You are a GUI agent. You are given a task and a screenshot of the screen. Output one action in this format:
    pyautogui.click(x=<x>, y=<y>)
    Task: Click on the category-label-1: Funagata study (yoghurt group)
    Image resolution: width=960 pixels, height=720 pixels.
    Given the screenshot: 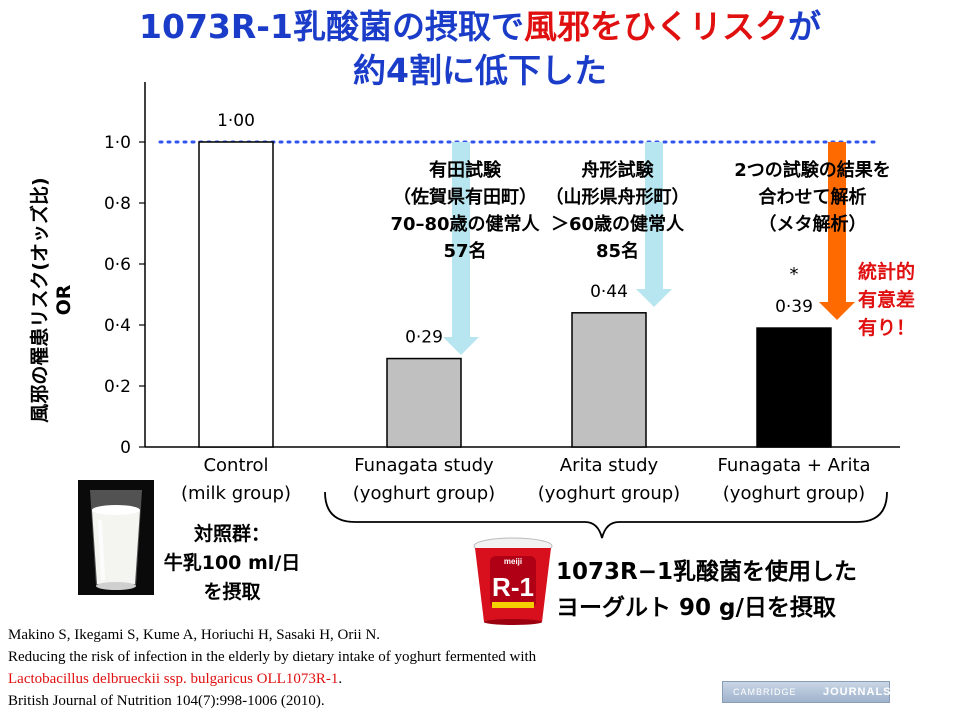 What is the action you would take?
    pyautogui.click(x=424, y=480)
    